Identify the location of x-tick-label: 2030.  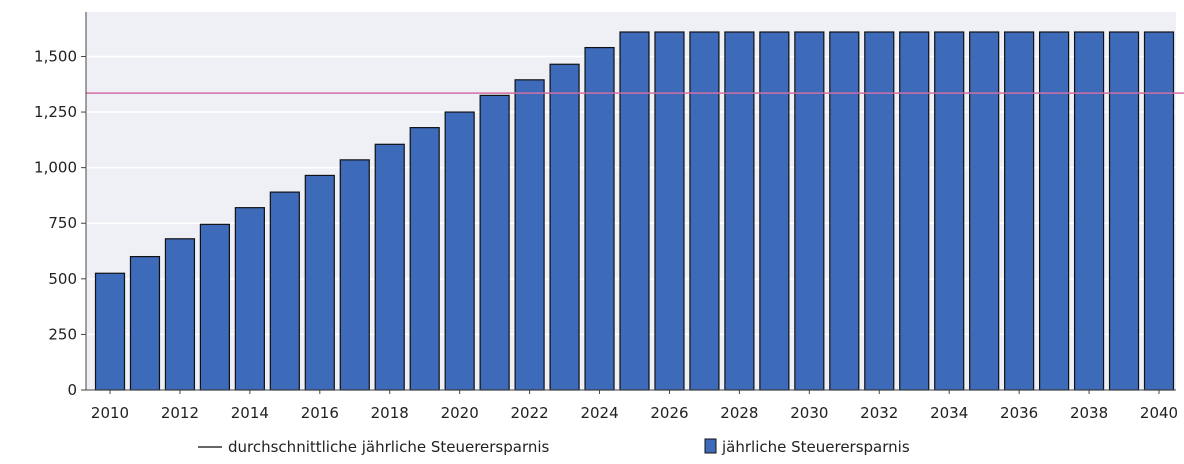
(809, 413).